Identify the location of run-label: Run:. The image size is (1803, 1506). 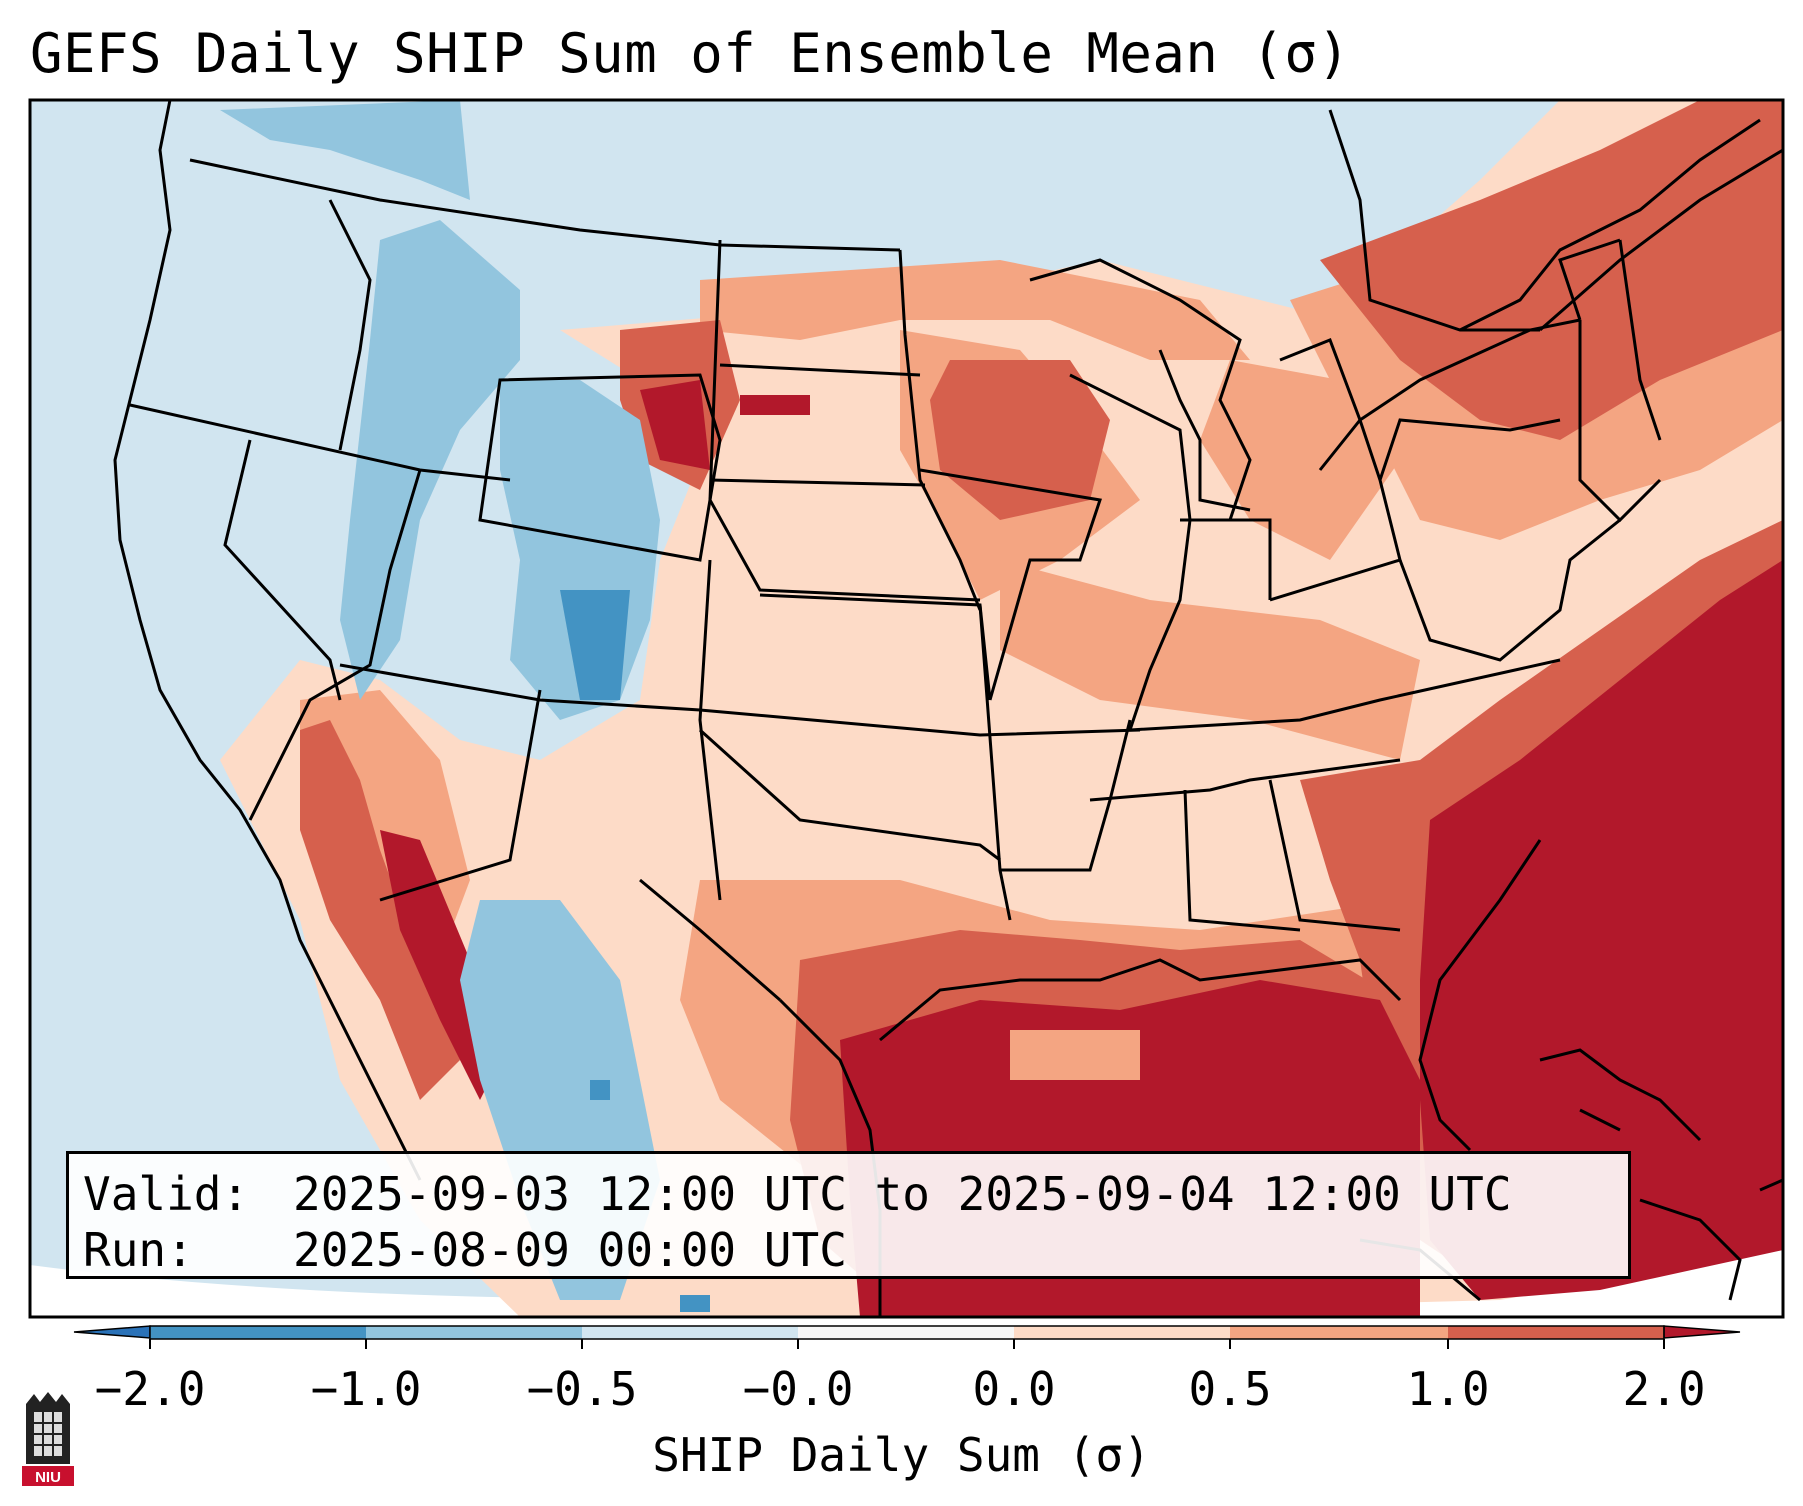
(138, 1250).